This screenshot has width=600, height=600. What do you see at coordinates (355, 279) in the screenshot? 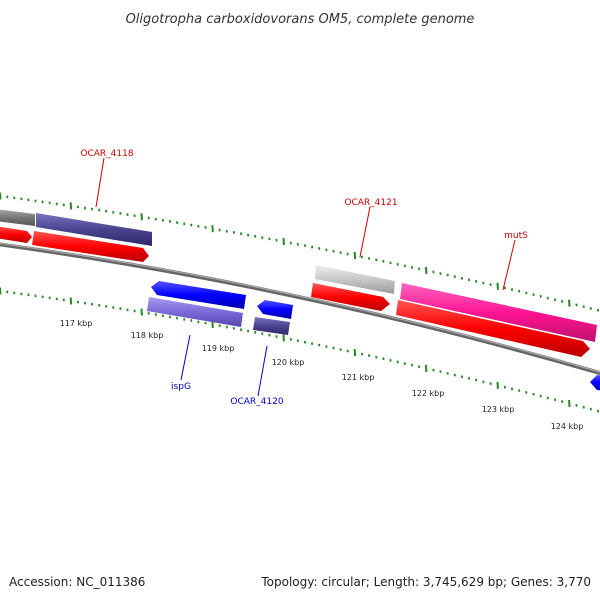
I see `gene-feature-ocar-4121-block` at bounding box center [355, 279].